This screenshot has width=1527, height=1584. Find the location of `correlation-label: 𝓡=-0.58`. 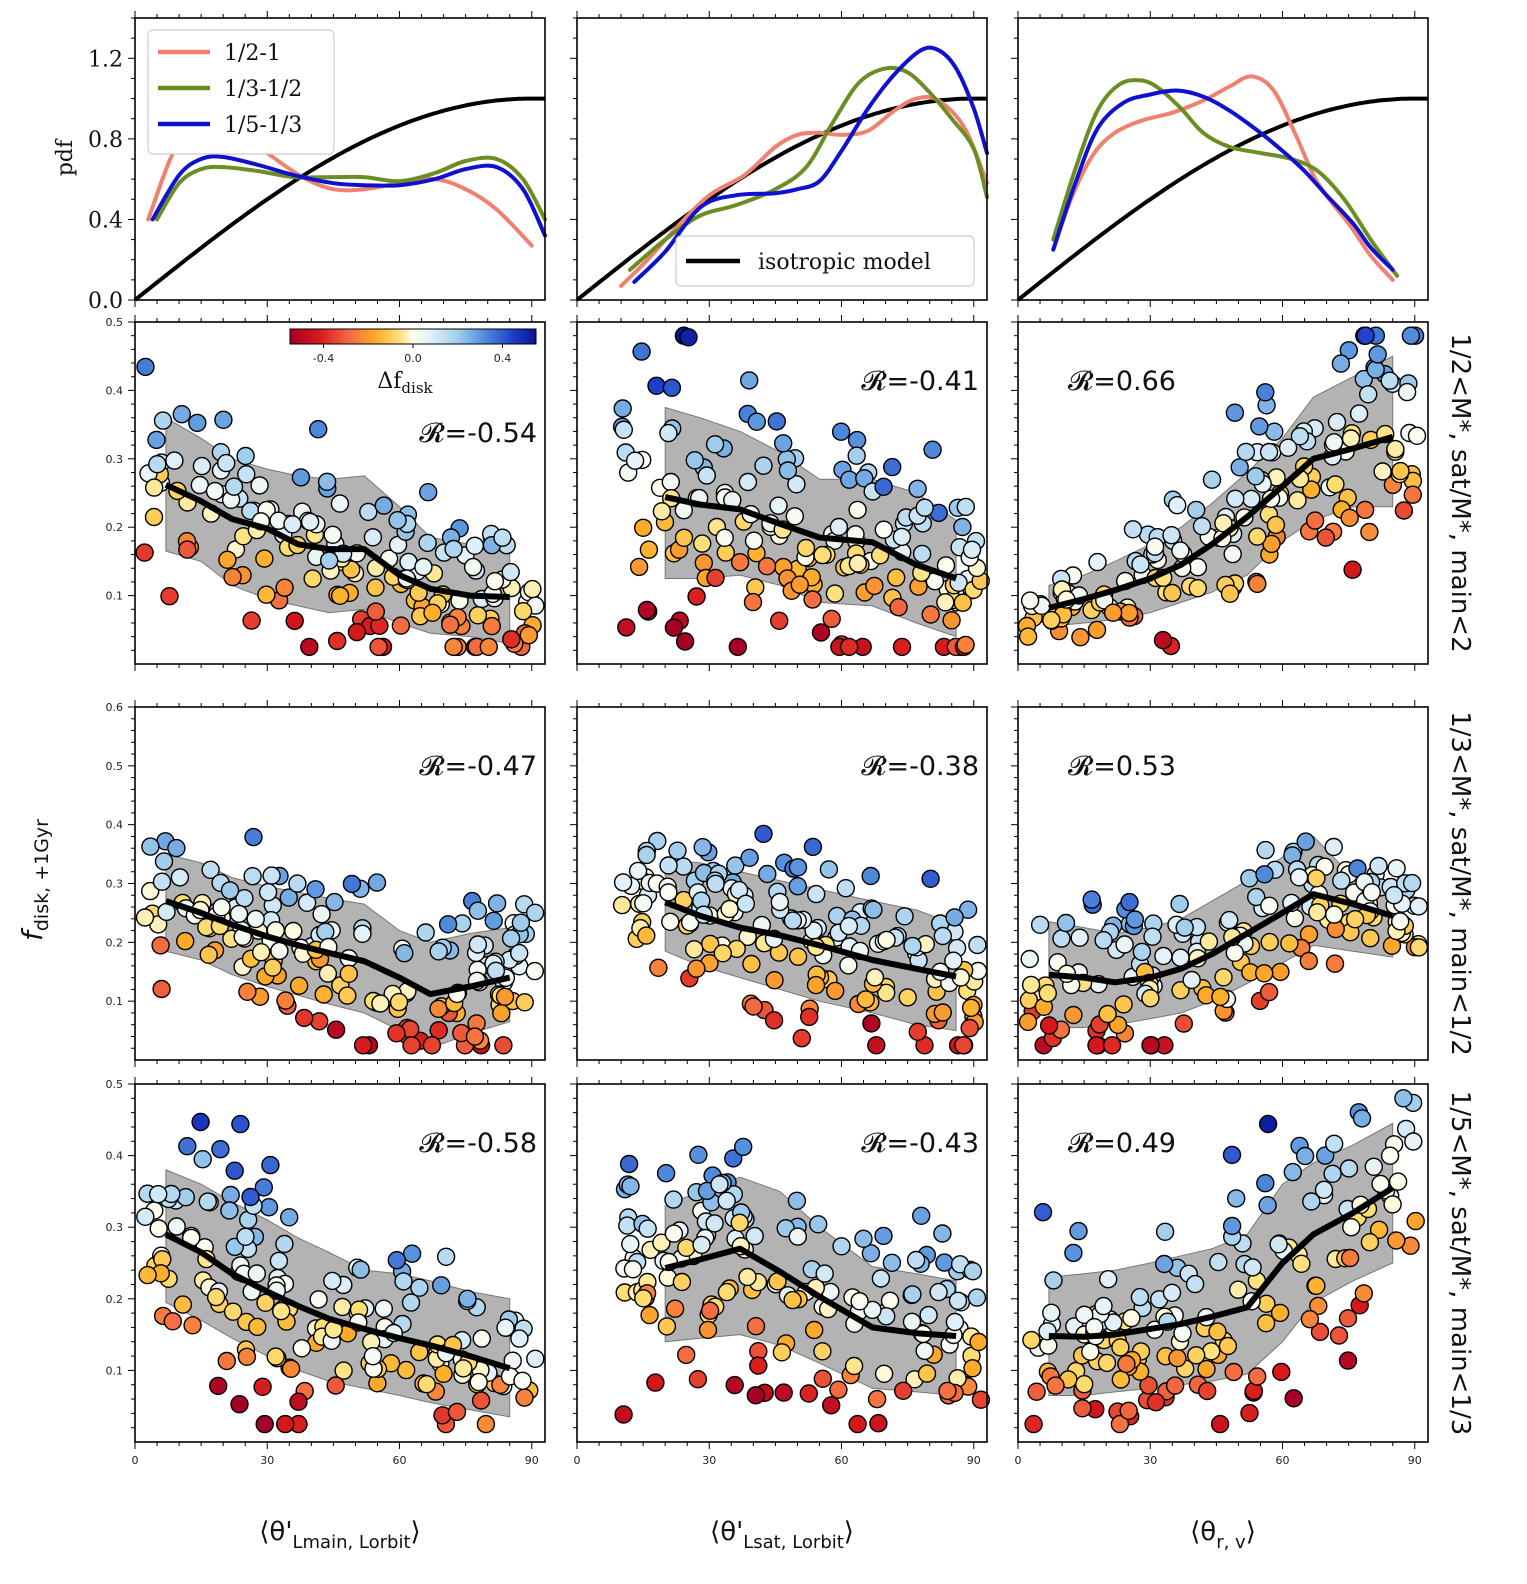

correlation-label: 𝓡=-0.58 is located at coordinates (478, 1143).